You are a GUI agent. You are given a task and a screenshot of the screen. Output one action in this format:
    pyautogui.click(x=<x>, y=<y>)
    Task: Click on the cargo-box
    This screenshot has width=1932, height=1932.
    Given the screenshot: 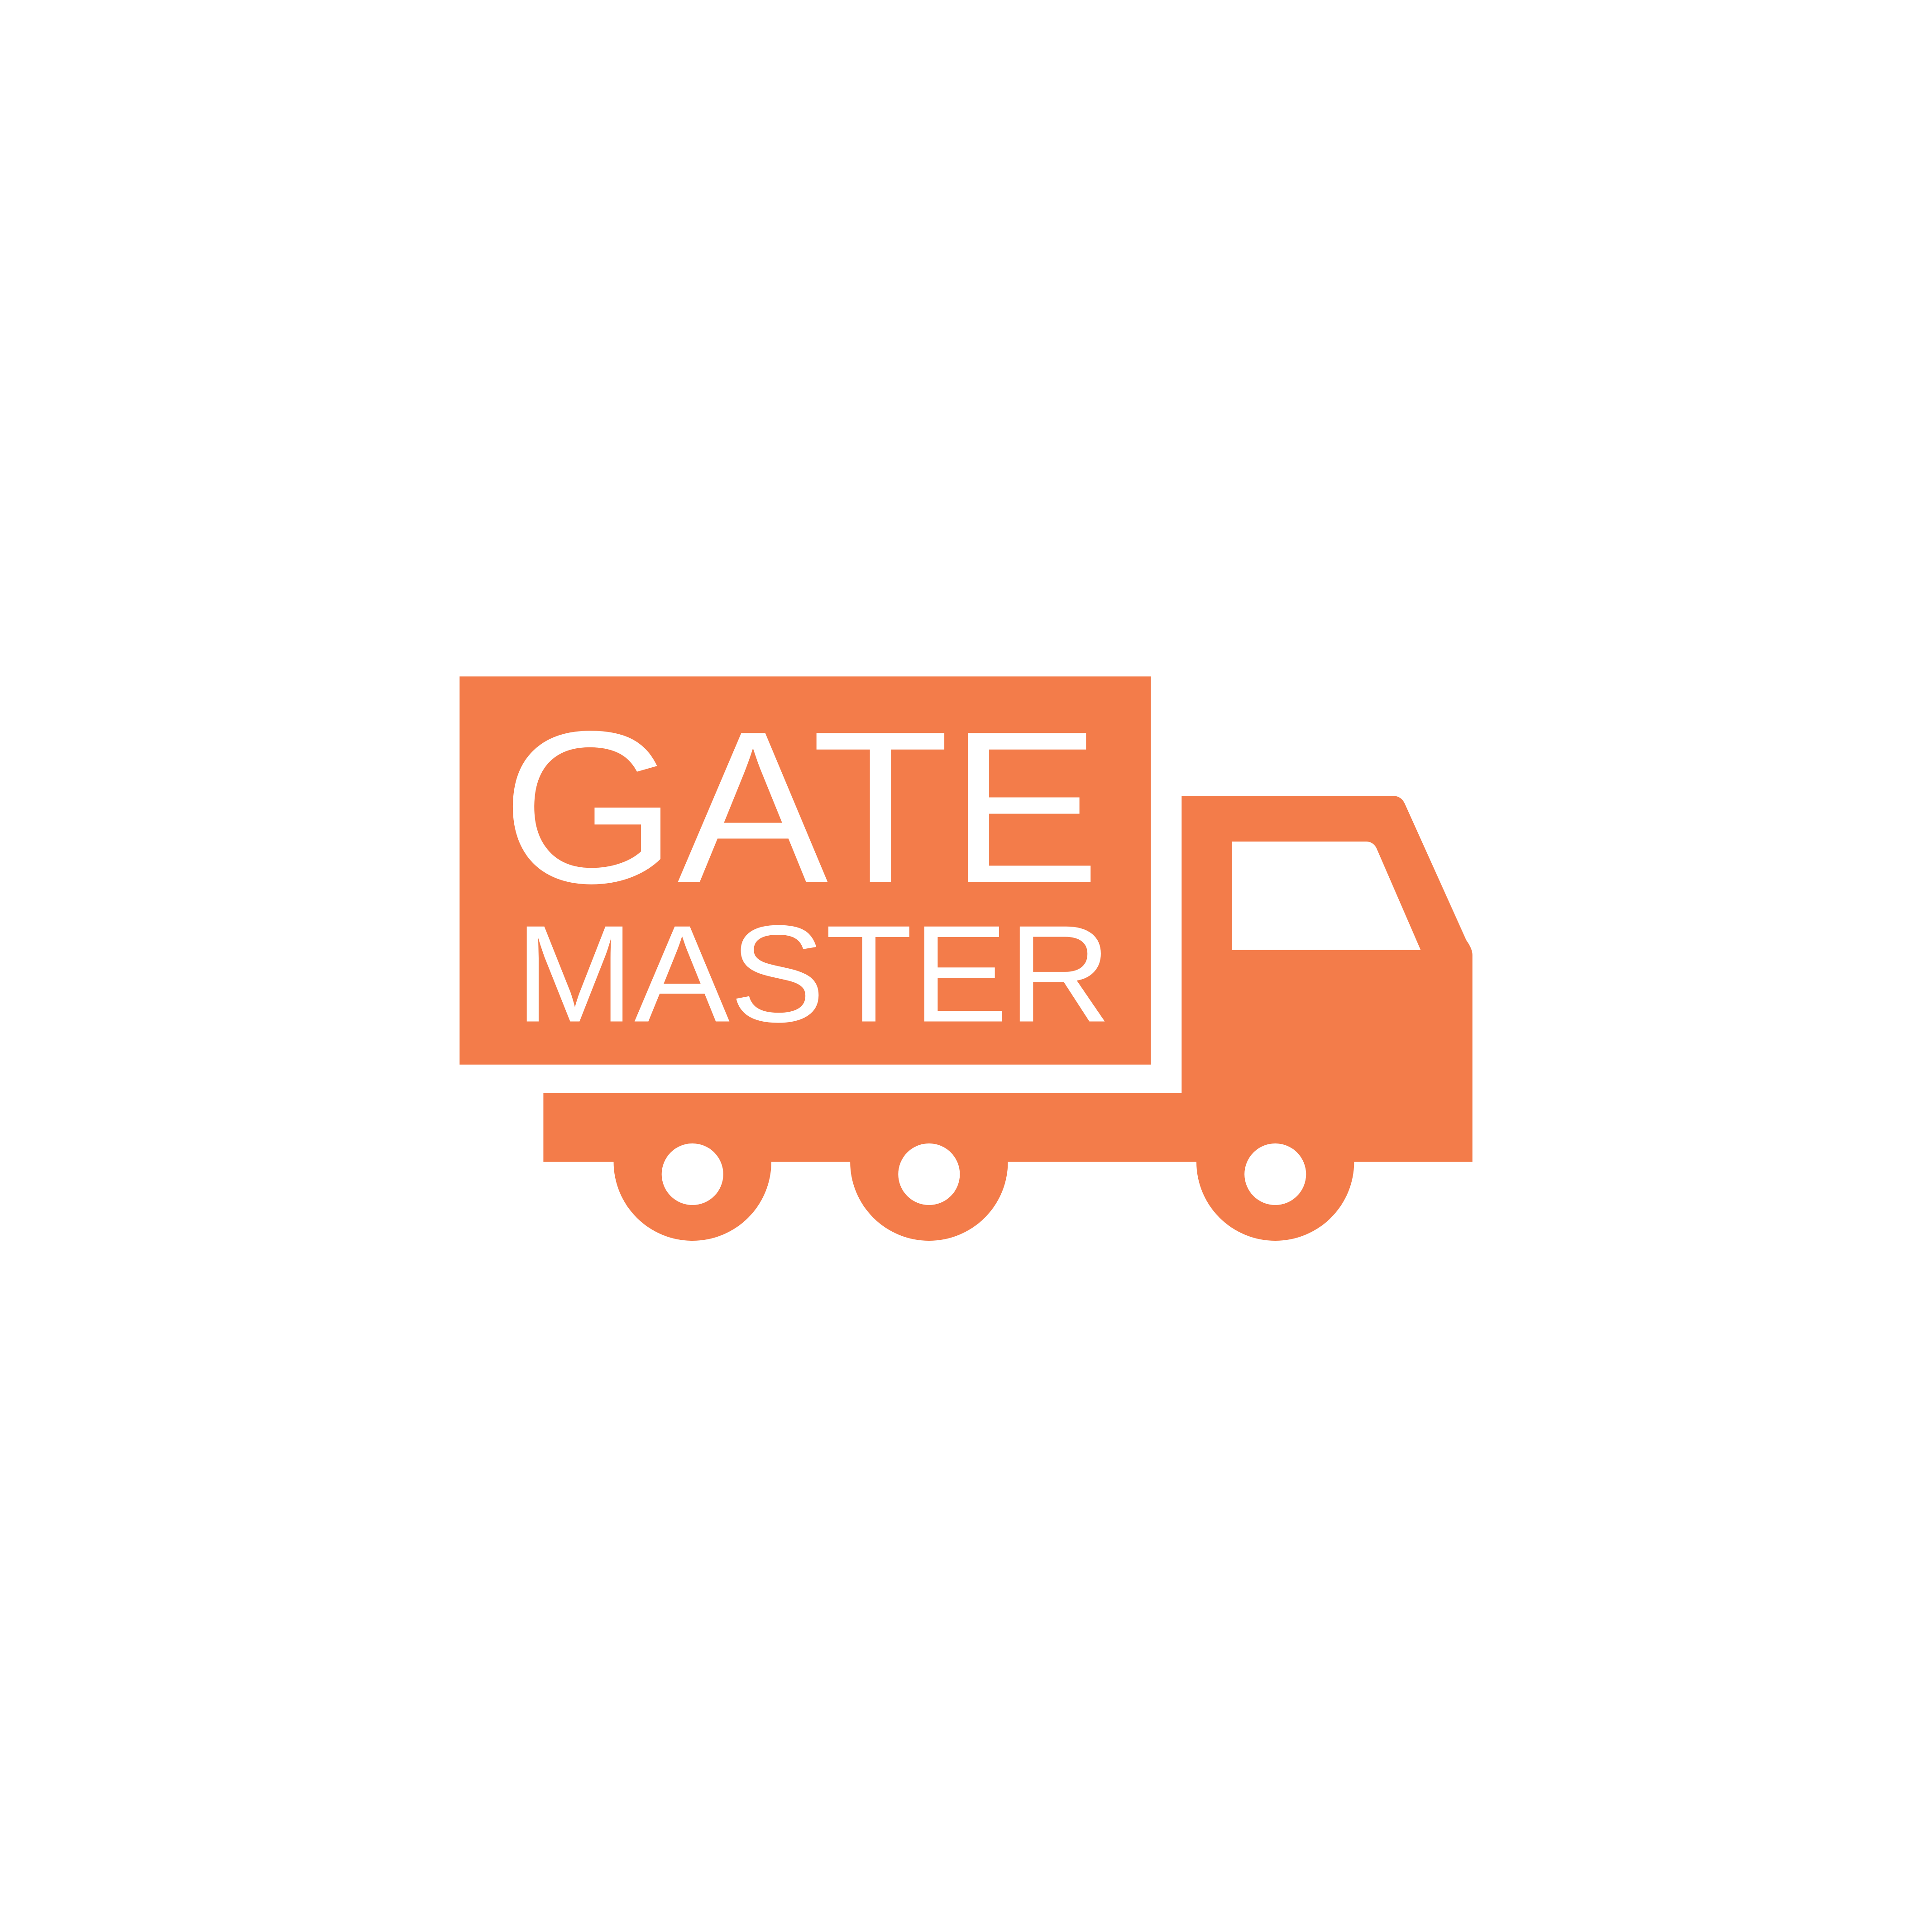 What is the action you would take?
    pyautogui.click(x=805, y=870)
    